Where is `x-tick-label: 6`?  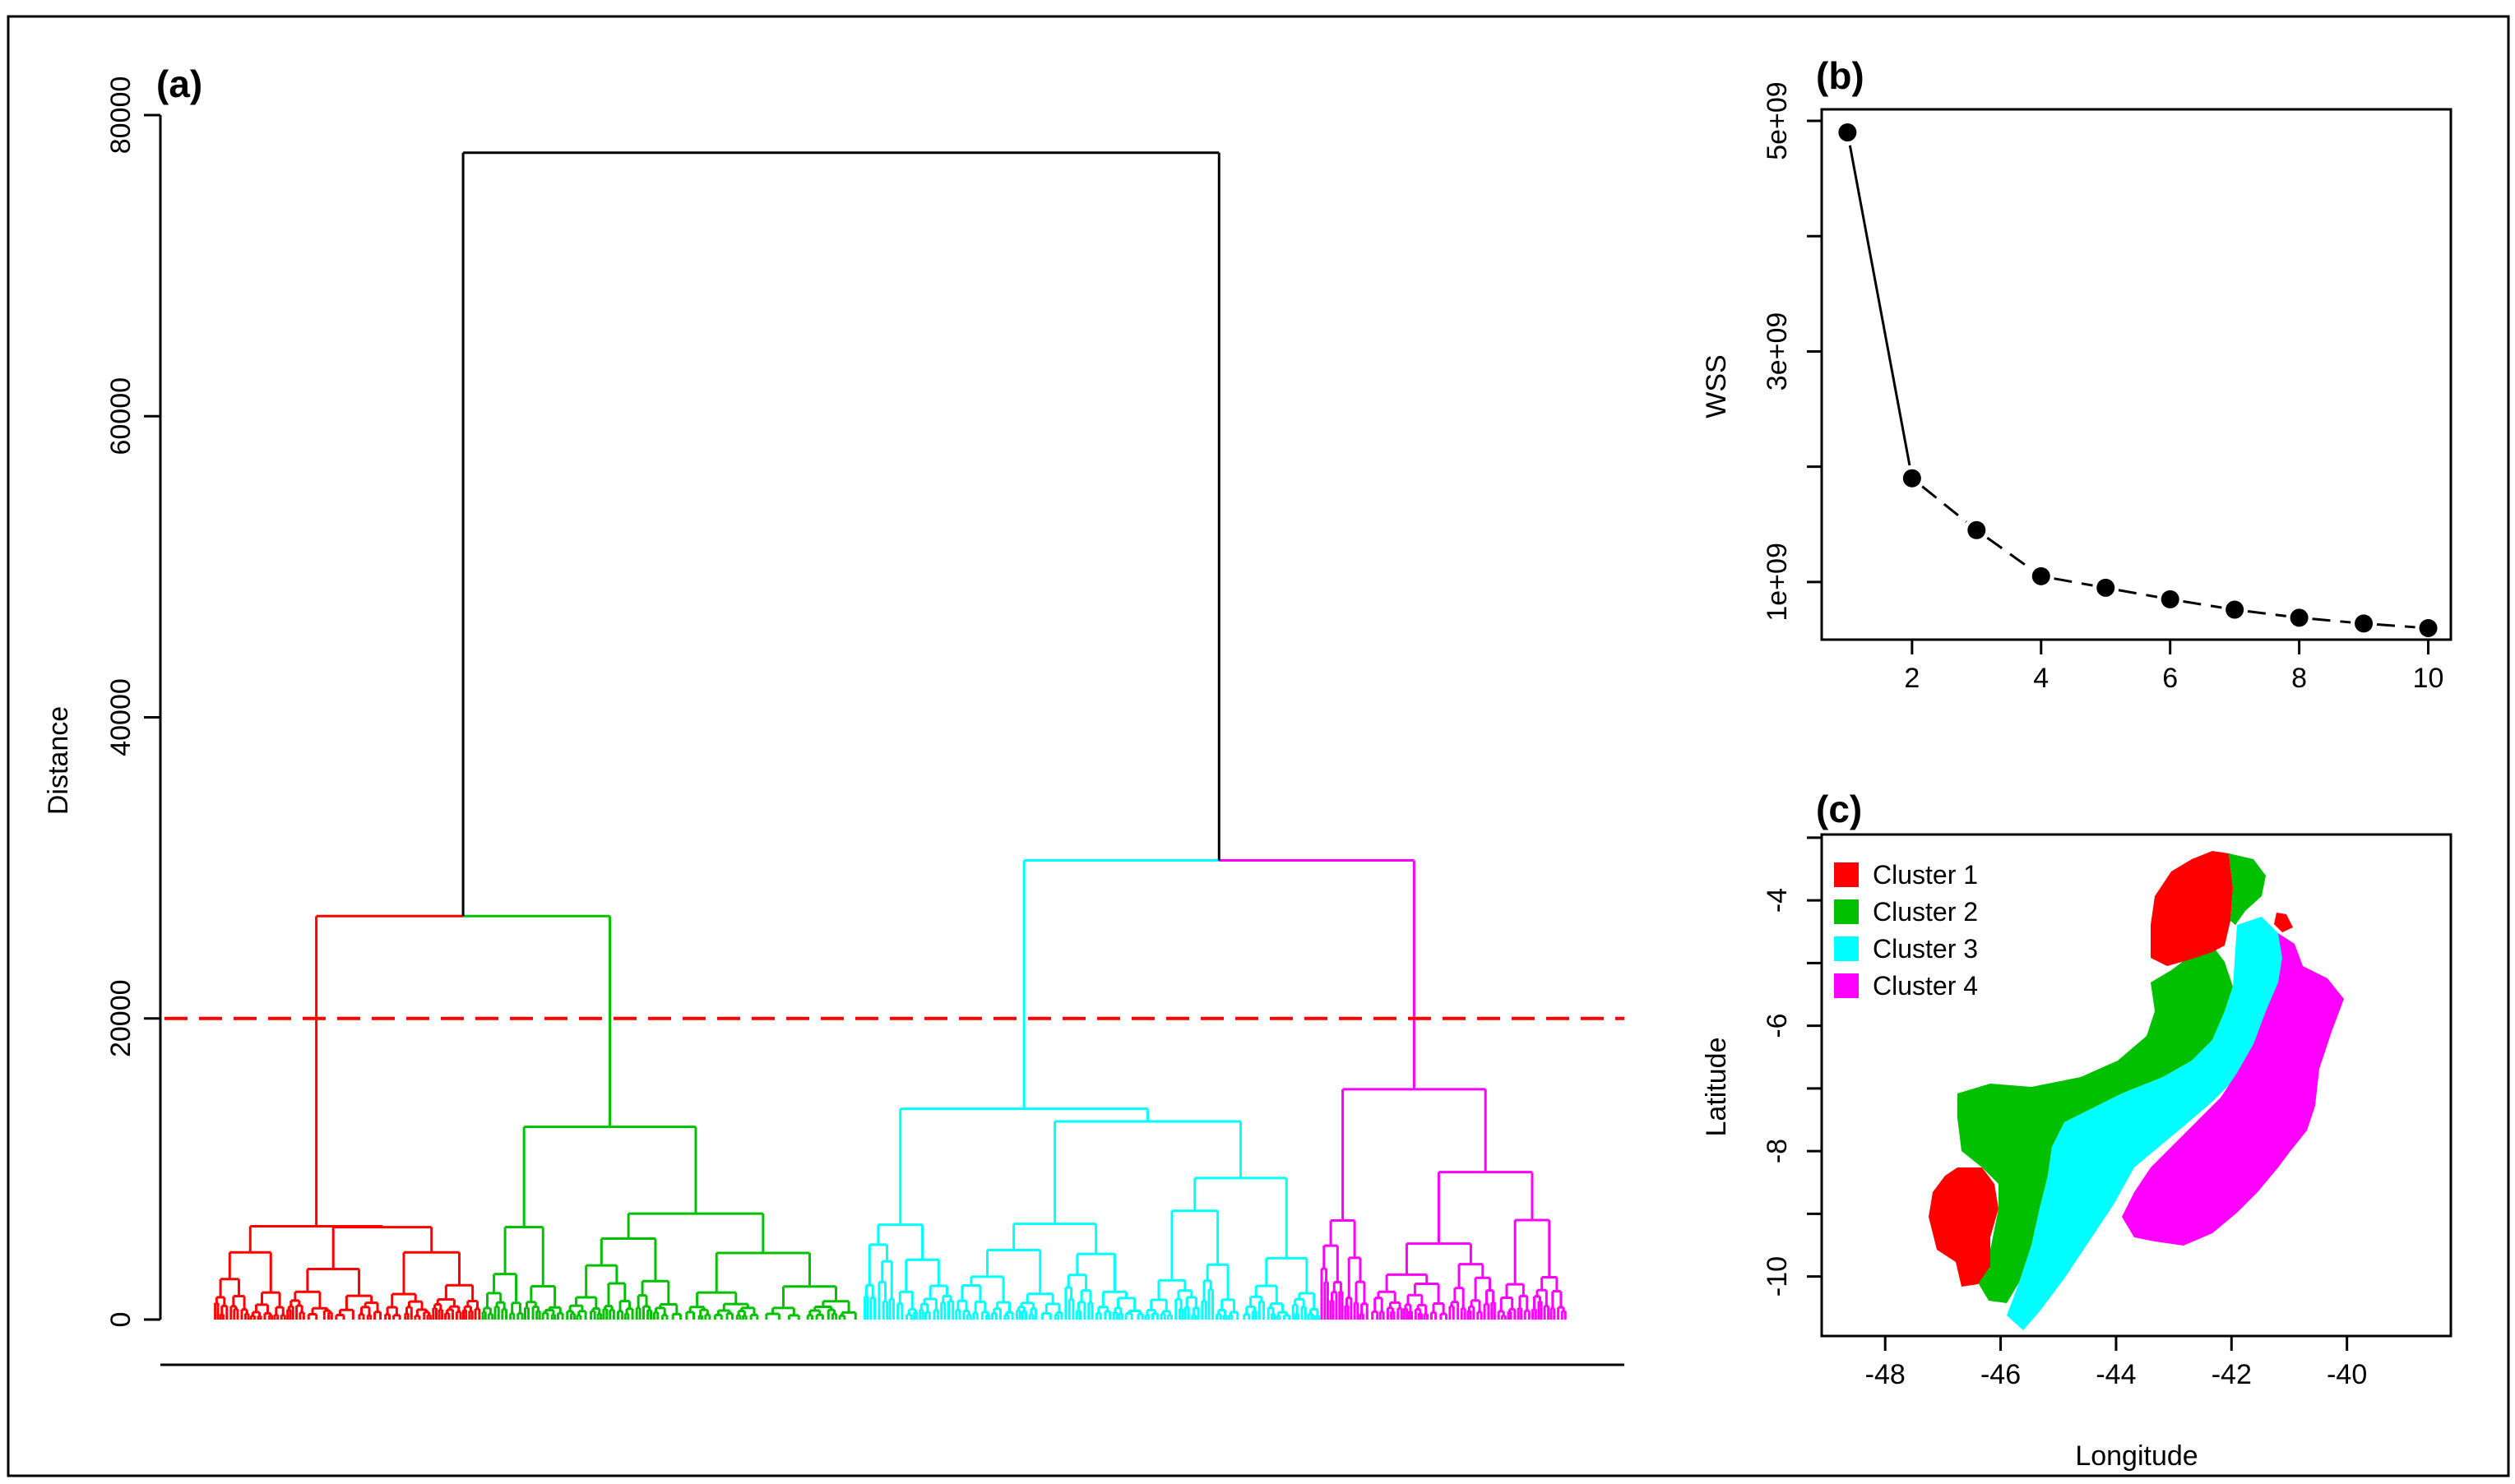 x-tick-label: 6 is located at coordinates (2170, 679).